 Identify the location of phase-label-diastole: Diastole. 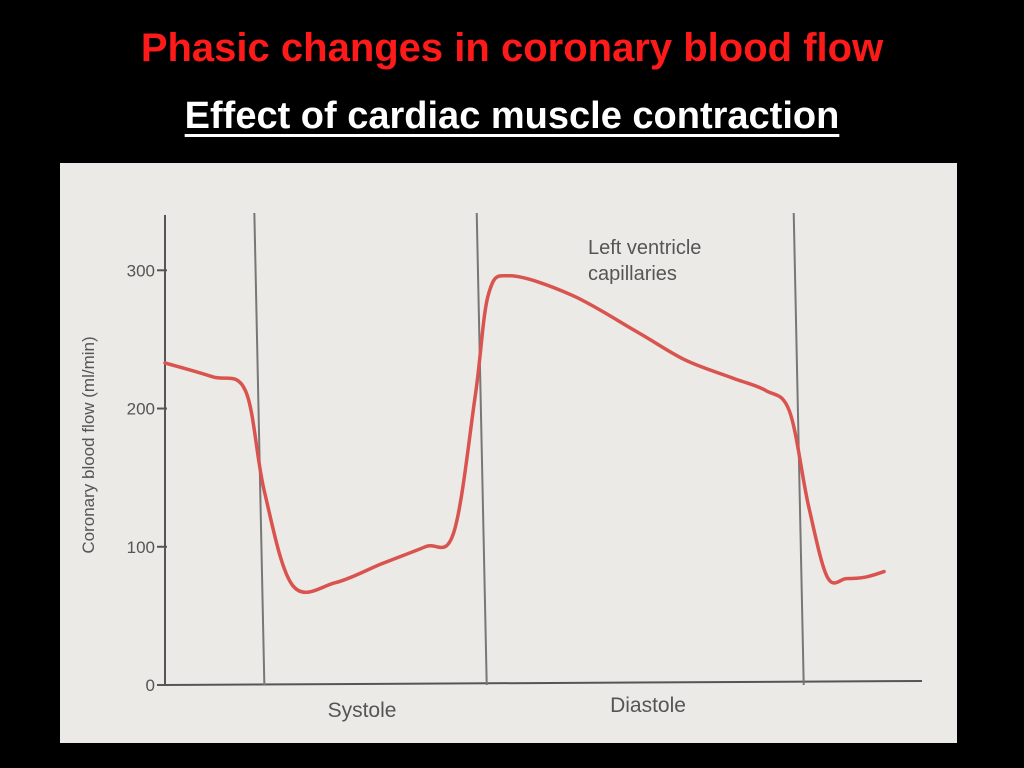
(648, 705).